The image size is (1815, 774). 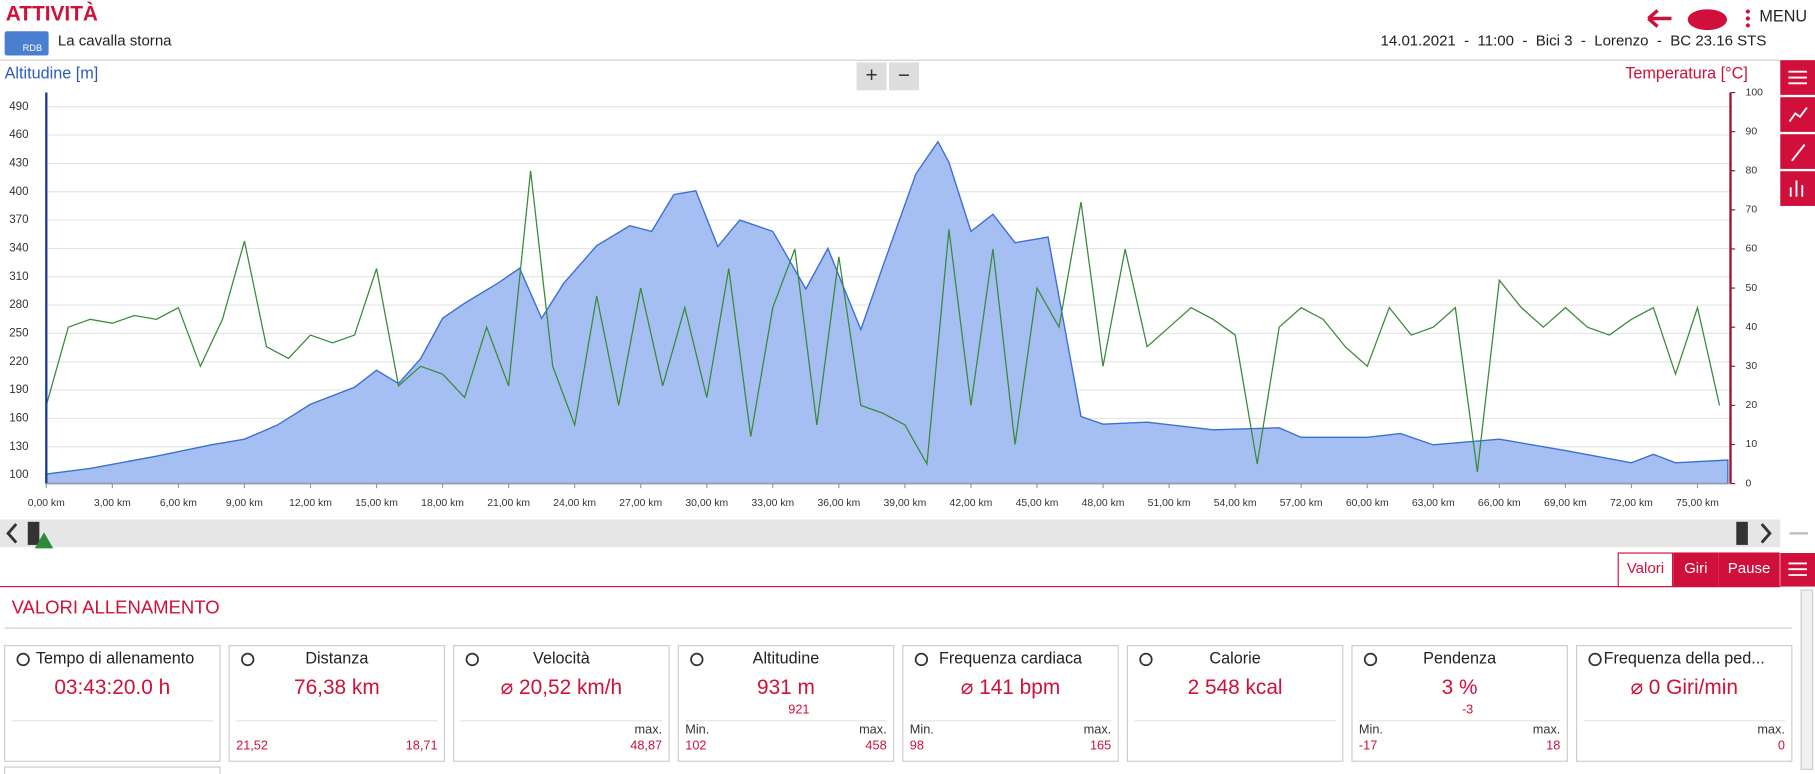 What do you see at coordinates (244, 503) in the screenshot?
I see `x-tick-label: 9,00 km` at bounding box center [244, 503].